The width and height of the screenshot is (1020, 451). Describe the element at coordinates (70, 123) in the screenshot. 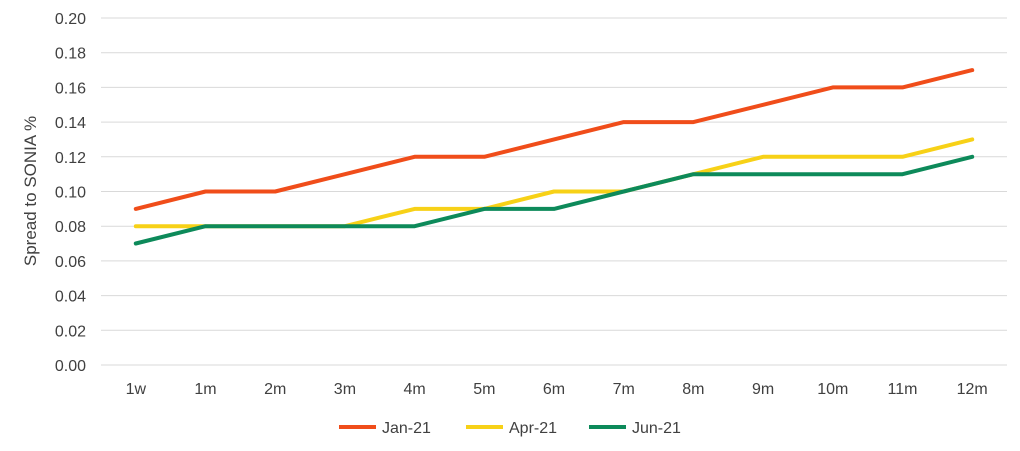

I see `y-tick-label: 0.14` at that location.